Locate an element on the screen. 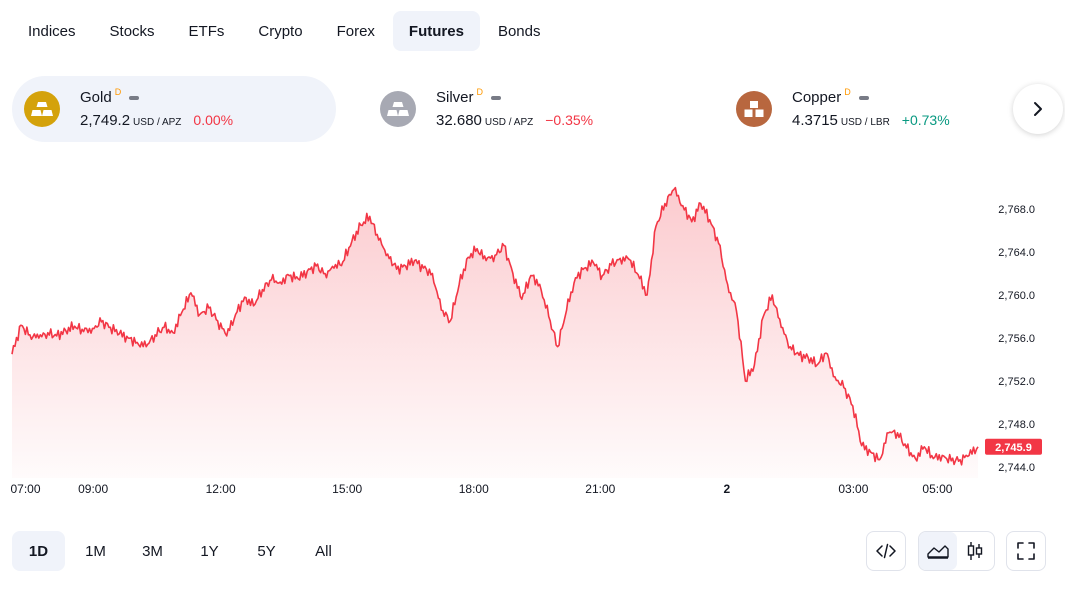 The height and width of the screenshot is (607, 1065). y-tick-label: 2,756.0 is located at coordinates (1016, 339).